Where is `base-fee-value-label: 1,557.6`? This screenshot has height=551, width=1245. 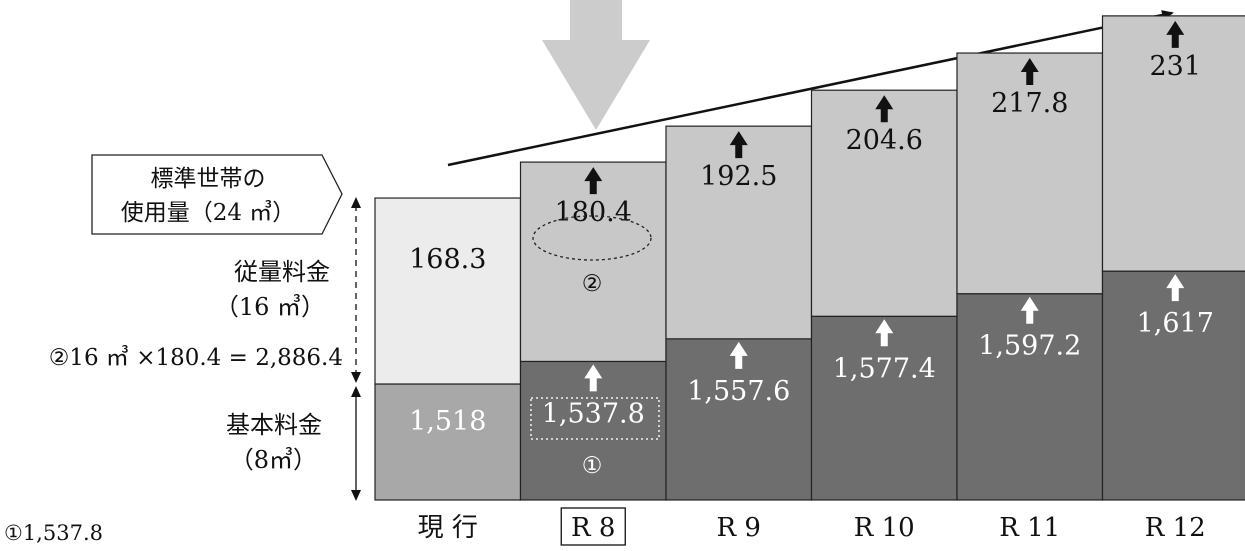
base-fee-value-label: 1,557.6 is located at coordinates (738, 391).